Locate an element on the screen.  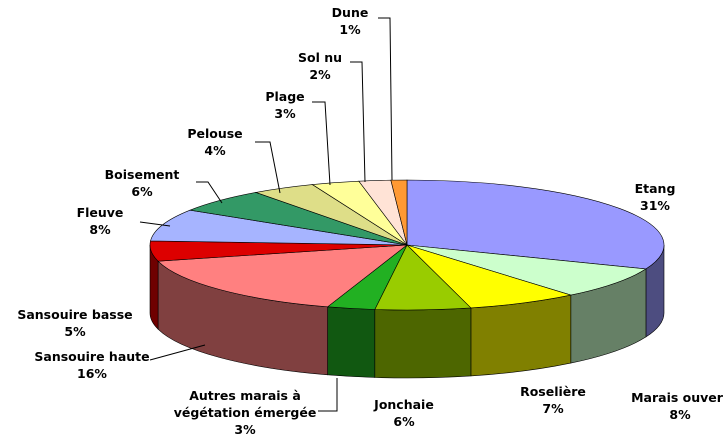
slice-label: Fleuve 8% is located at coordinates (100, 221).